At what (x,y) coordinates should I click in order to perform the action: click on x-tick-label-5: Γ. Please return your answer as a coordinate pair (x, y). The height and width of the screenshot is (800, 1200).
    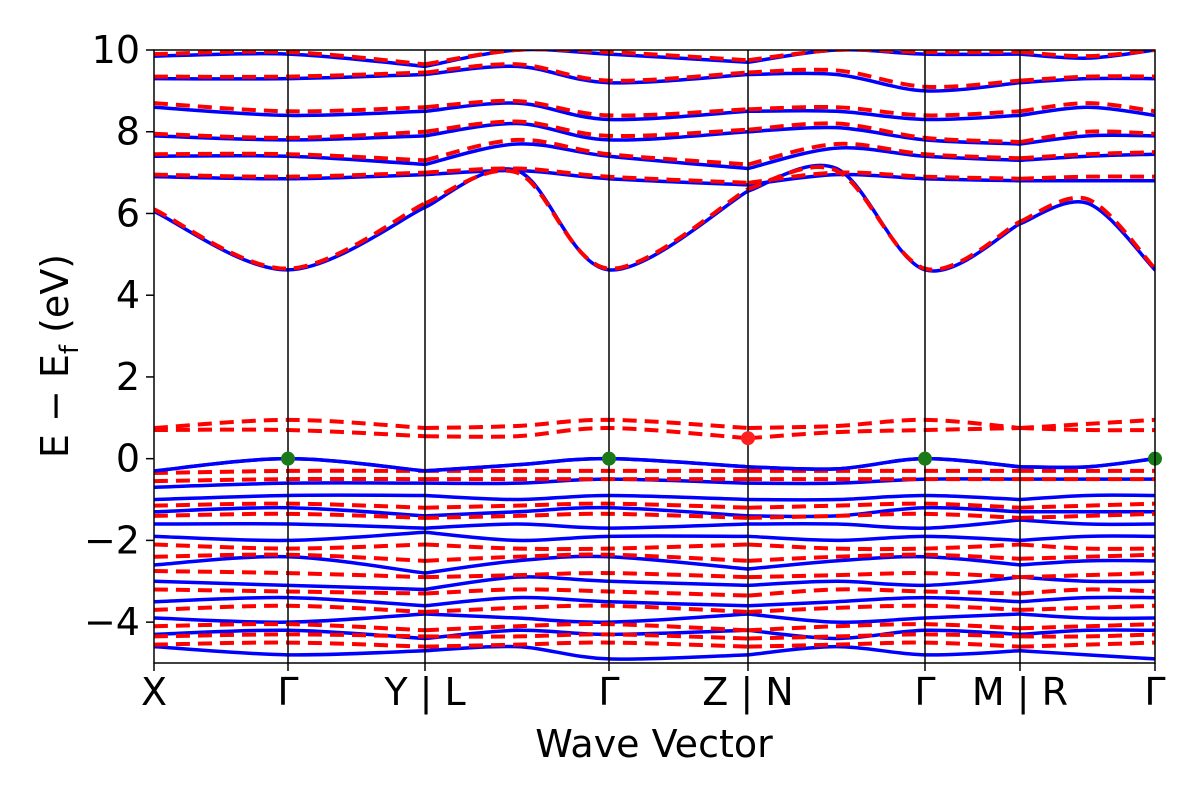
    Looking at the image, I should click on (924, 692).